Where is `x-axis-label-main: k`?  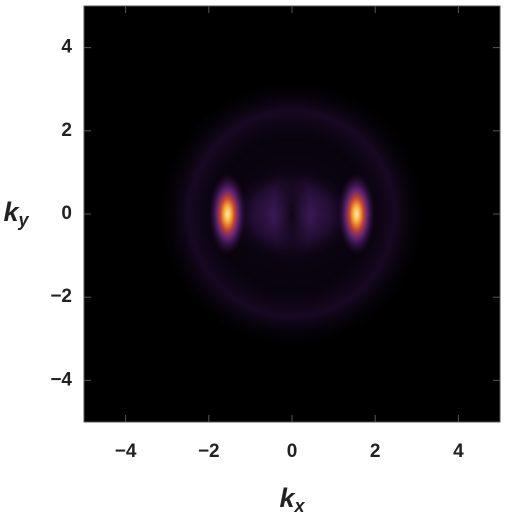
x-axis-label-main: k is located at coordinates (287, 498).